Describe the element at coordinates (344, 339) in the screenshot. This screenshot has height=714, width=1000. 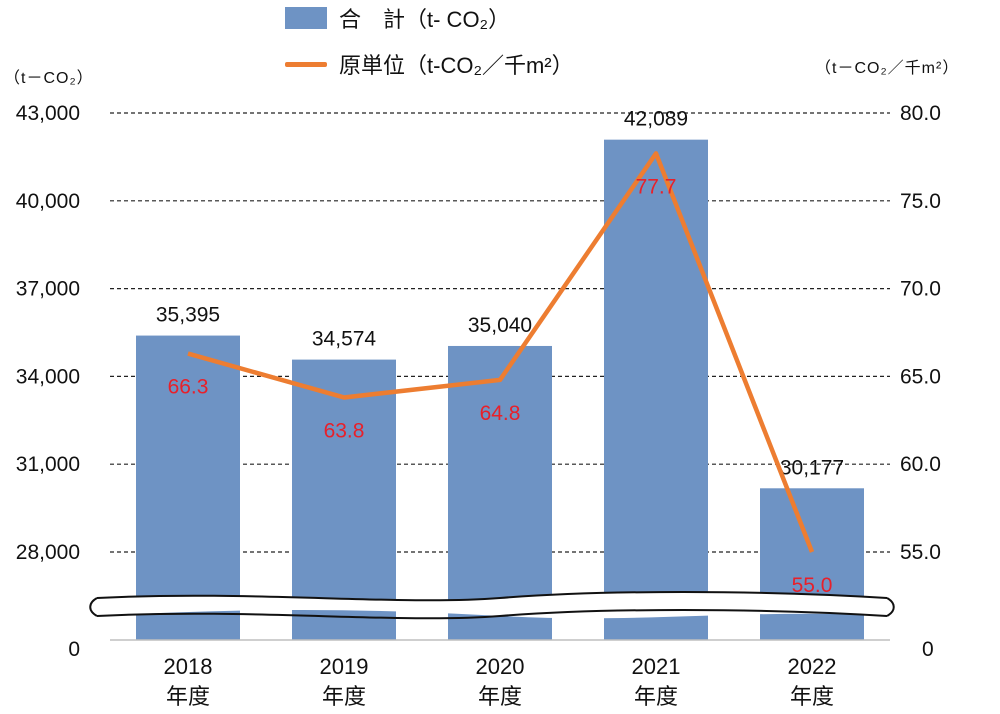
I see `bar-value-label: 34,574` at that location.